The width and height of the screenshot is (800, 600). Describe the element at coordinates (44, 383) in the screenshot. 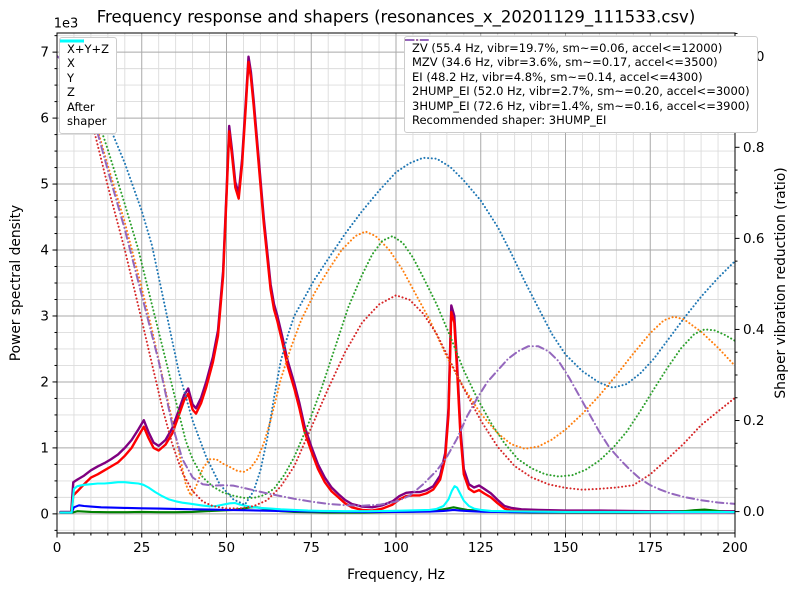

I see `y-left-tick-label: 2` at that location.